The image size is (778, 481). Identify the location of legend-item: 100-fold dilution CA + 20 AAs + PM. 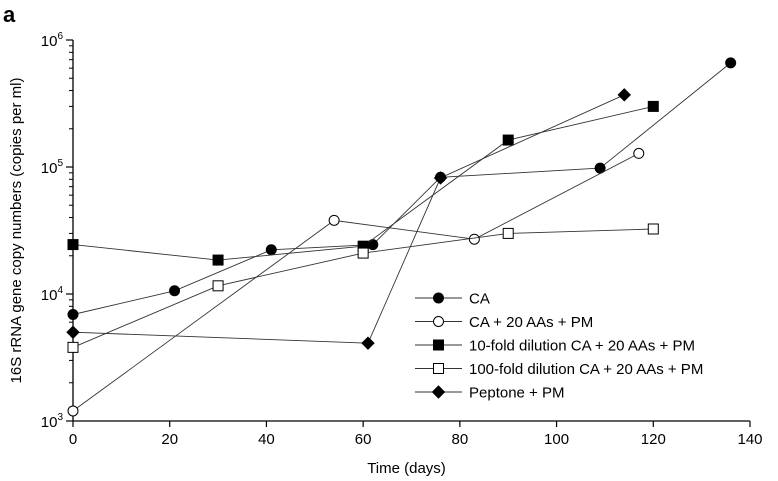
(559, 369).